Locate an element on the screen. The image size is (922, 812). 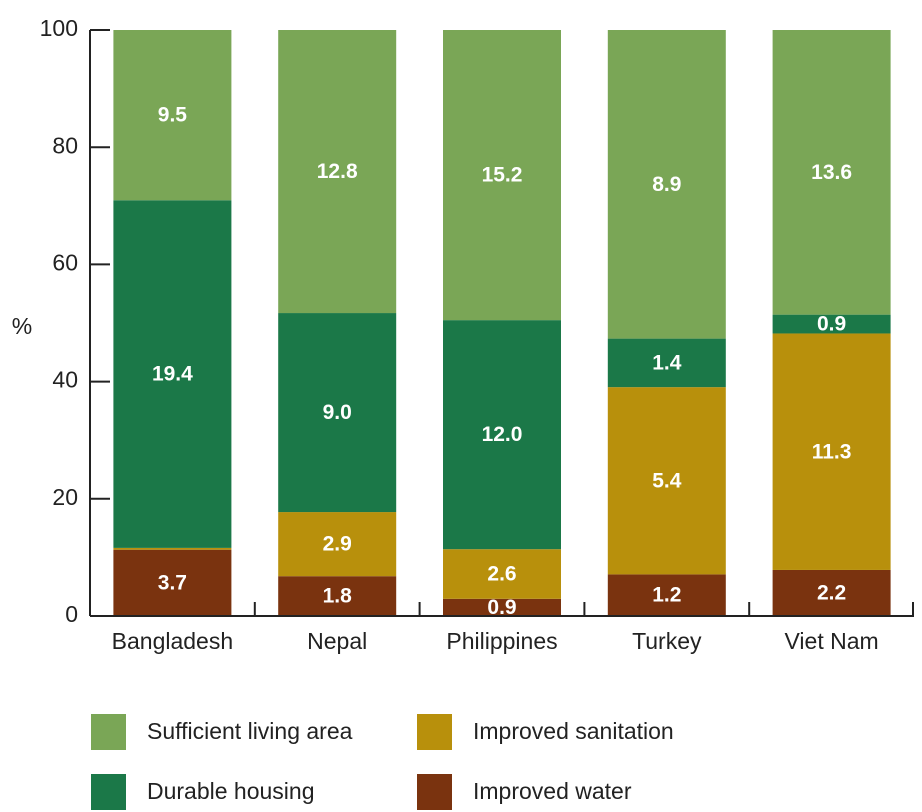
y-tick-label: 40 is located at coordinates (65, 380).